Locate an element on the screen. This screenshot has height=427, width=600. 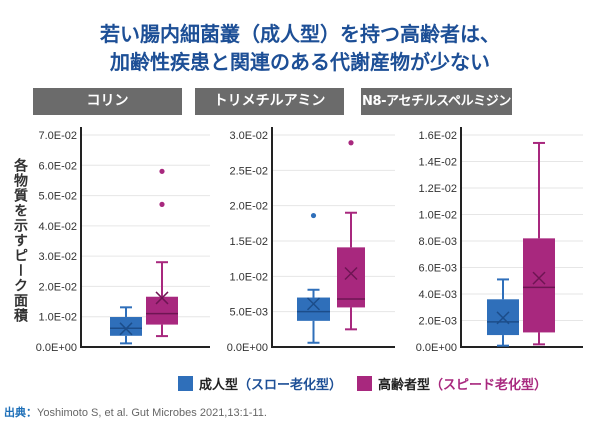
y-tick-label: 4.0E-03 is located at coordinates (437, 295).